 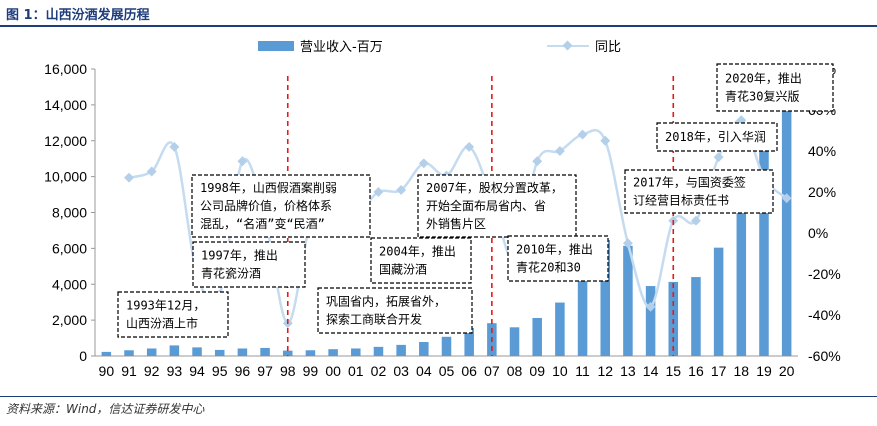 What do you see at coordinates (492, 371) in the screenshot?
I see `x-tick-label: 07` at bounding box center [492, 371].